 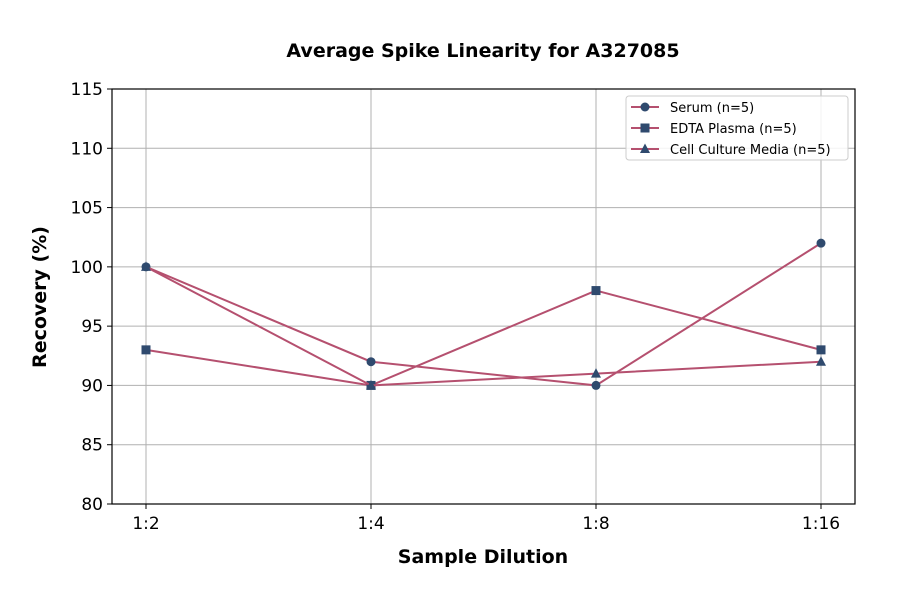 What do you see at coordinates (483, 557) in the screenshot?
I see `x-axis-label: Sample Dilution` at bounding box center [483, 557].